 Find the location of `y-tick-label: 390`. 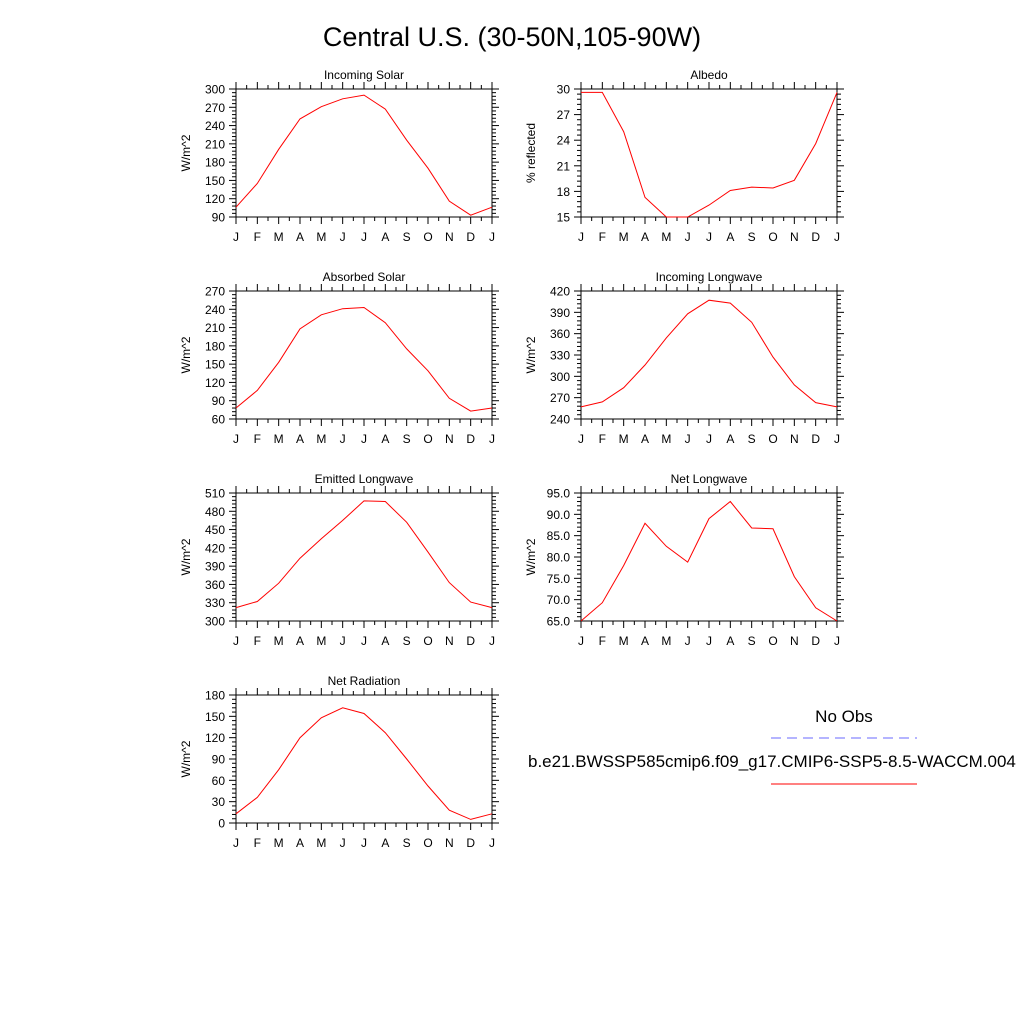

y-tick-label: 390 is located at coordinates (560, 313).